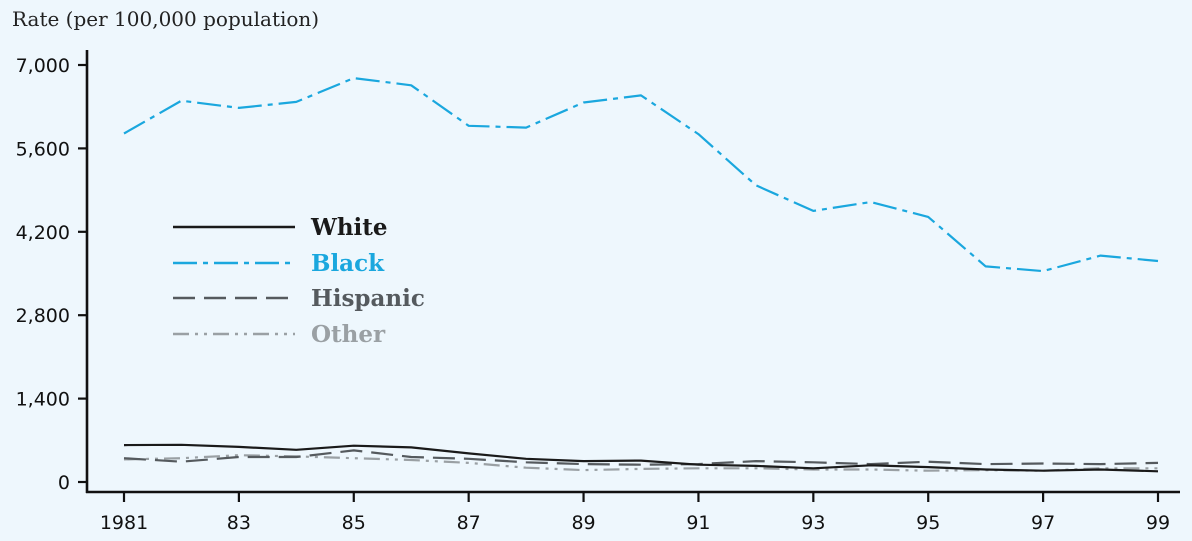 The width and height of the screenshot is (1192, 541). Describe the element at coordinates (368, 298) in the screenshot. I see `legend-label-hispanic: Hispanic` at that location.